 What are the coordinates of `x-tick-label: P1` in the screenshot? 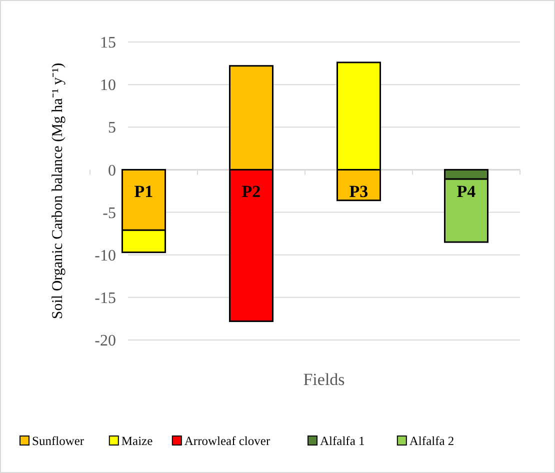 It's located at (144, 191).